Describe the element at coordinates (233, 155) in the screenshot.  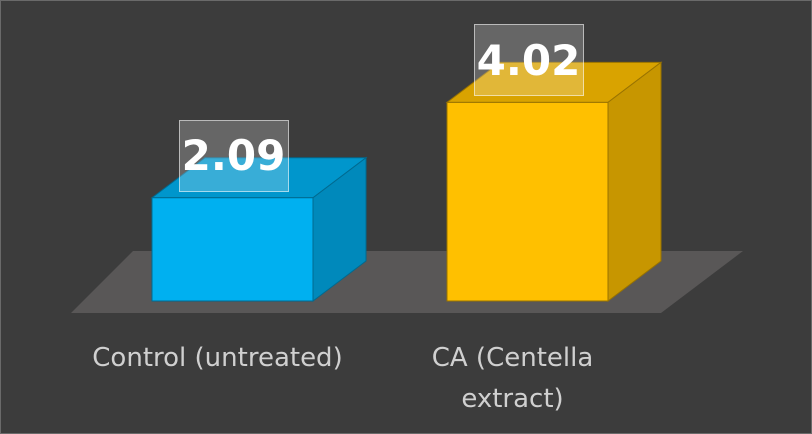
I see `value-label: 2.09` at that location.